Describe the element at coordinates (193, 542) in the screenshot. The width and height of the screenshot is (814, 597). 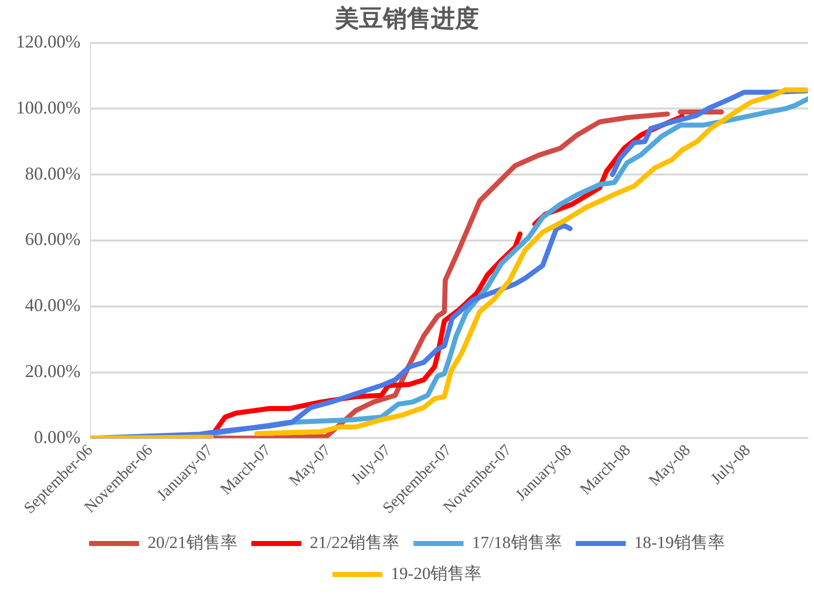
I see `legend-label: 20/21销售率` at that location.